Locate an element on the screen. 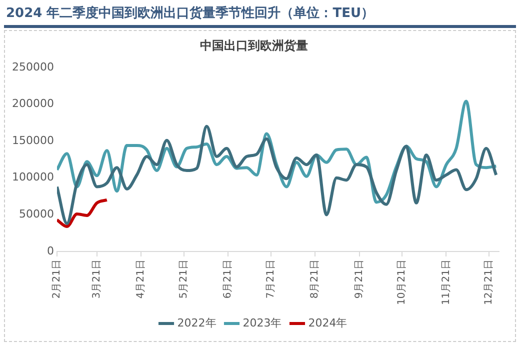  legend-label: 2024年 is located at coordinates (328, 323).